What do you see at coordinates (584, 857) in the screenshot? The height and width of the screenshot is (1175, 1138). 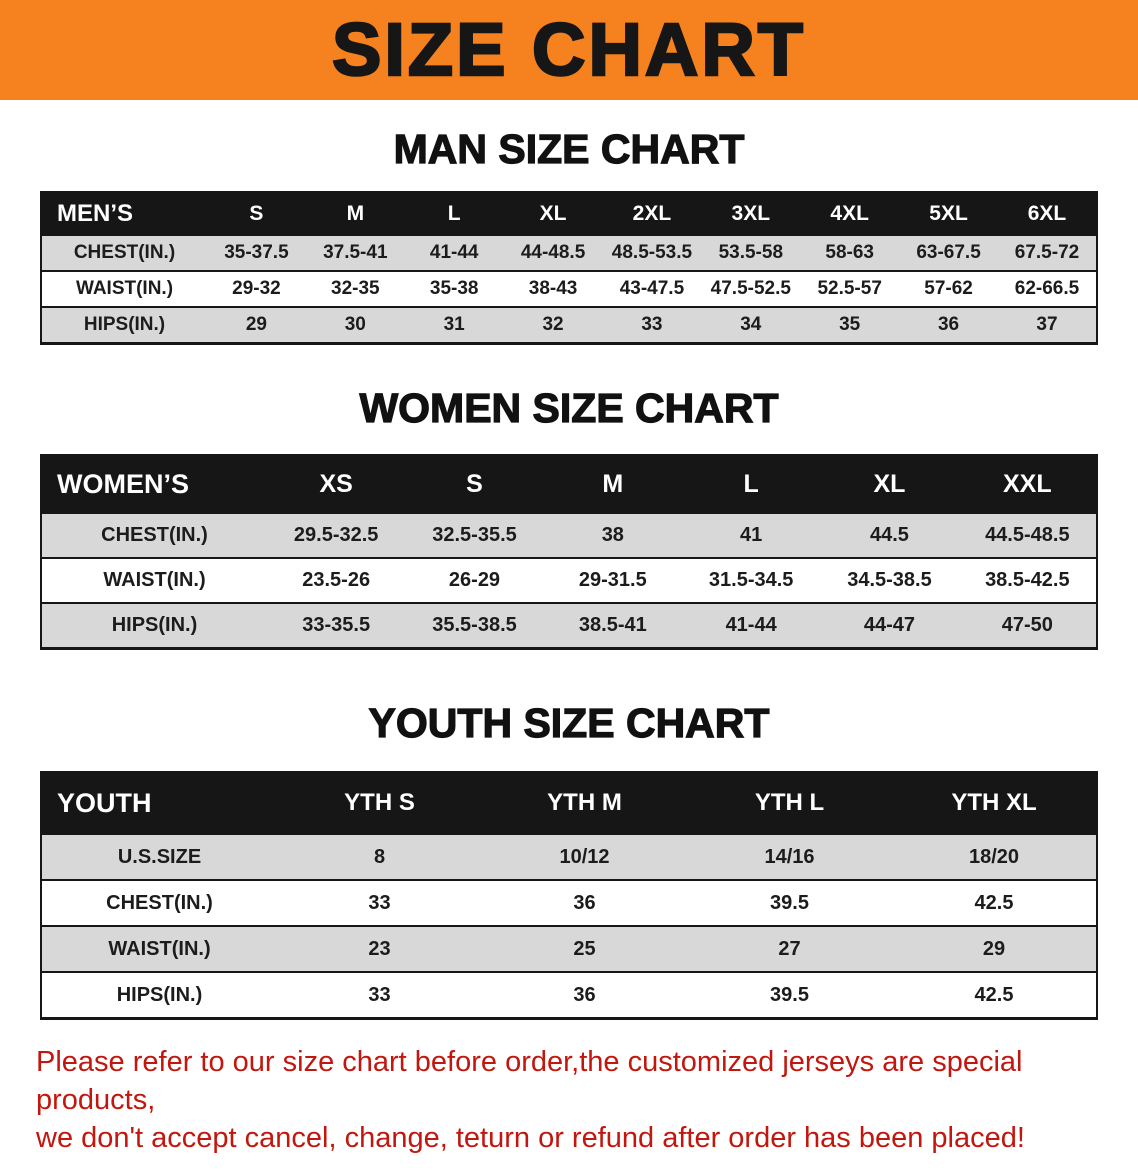 I see `value-cell: 10/12` at bounding box center [584, 857].